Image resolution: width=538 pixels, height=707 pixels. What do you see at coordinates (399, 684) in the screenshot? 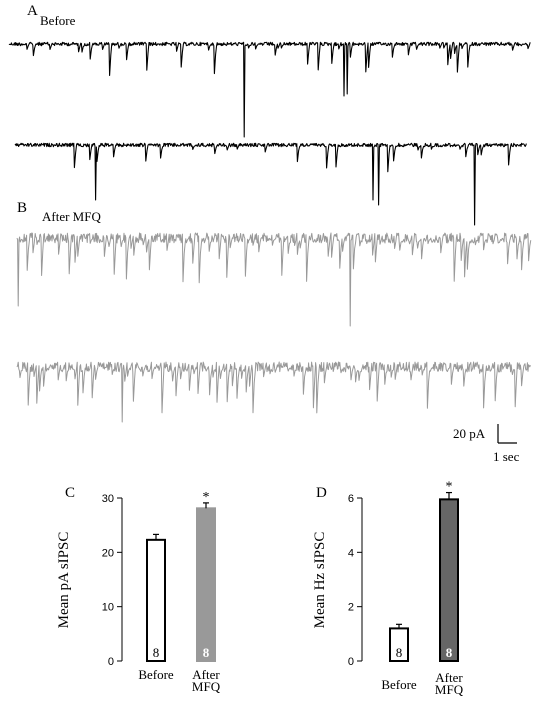
I see `chart-d-category-label: Before` at bounding box center [399, 684].